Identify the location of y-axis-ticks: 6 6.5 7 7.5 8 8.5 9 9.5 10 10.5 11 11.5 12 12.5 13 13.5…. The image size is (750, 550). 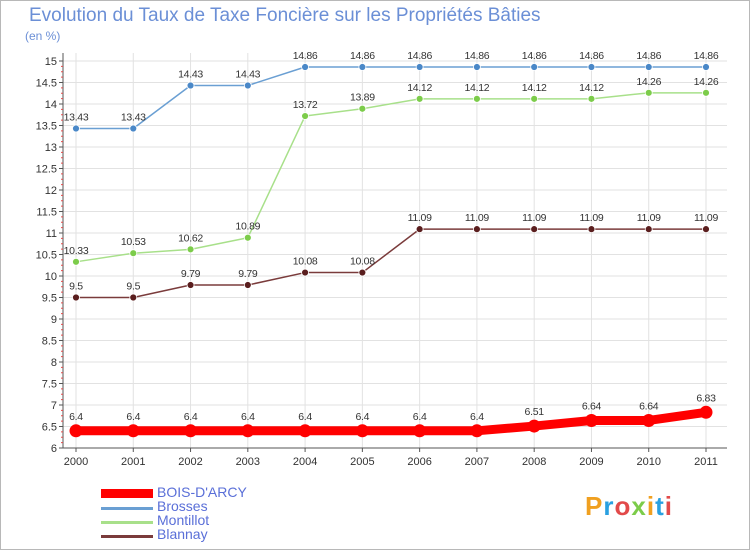
(49, 255).